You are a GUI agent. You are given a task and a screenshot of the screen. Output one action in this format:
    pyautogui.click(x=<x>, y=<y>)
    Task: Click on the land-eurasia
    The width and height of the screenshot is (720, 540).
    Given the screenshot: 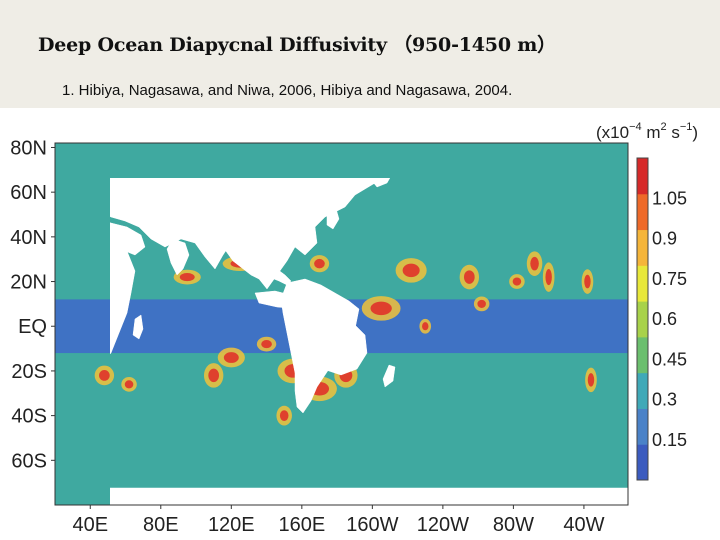 What is the action you would take?
    pyautogui.click(x=245, y=234)
    